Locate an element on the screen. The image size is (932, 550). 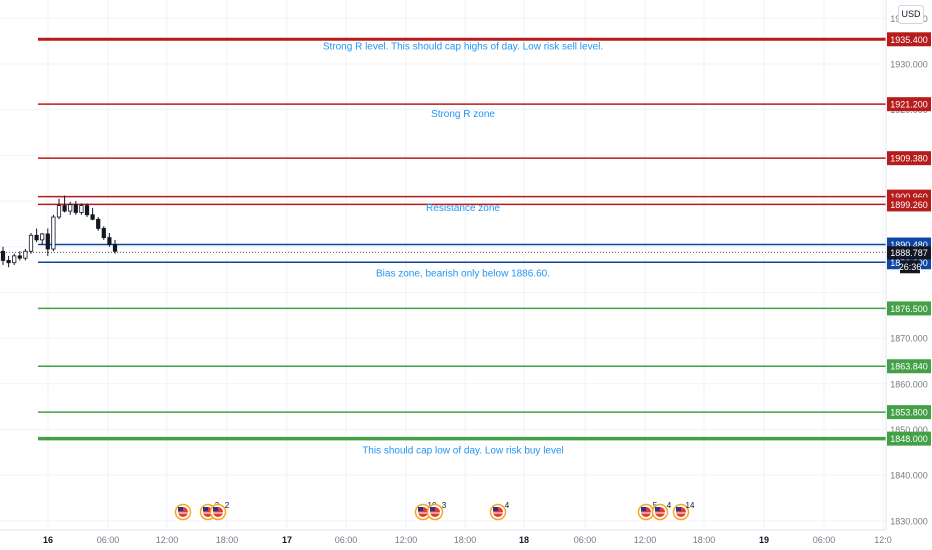
time-tick-label: 12:0 is located at coordinates (883, 540).